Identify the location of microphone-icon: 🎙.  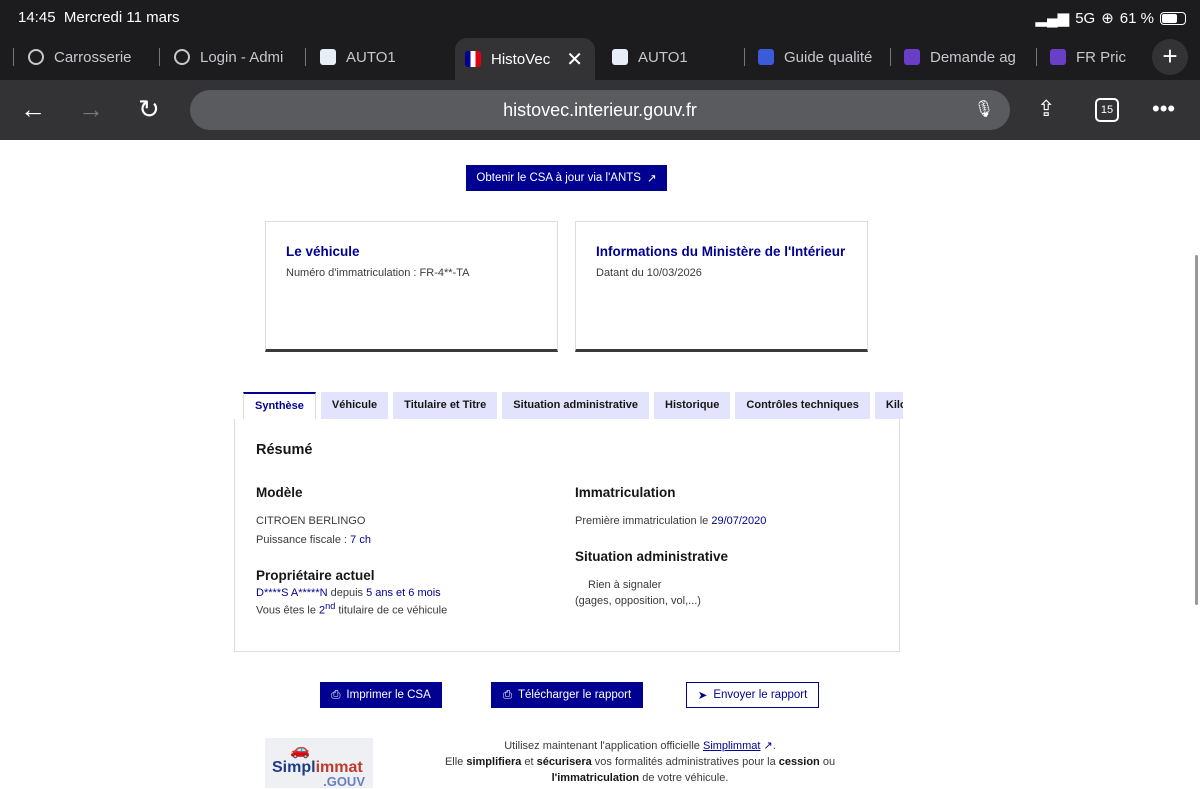
(983, 109).